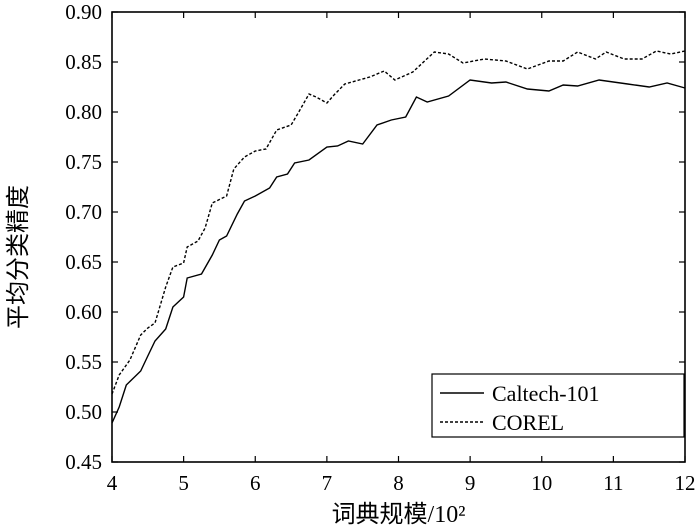 The width and height of the screenshot is (700, 531). I want to click on y-tick-label: 0.50, so click(83, 412).